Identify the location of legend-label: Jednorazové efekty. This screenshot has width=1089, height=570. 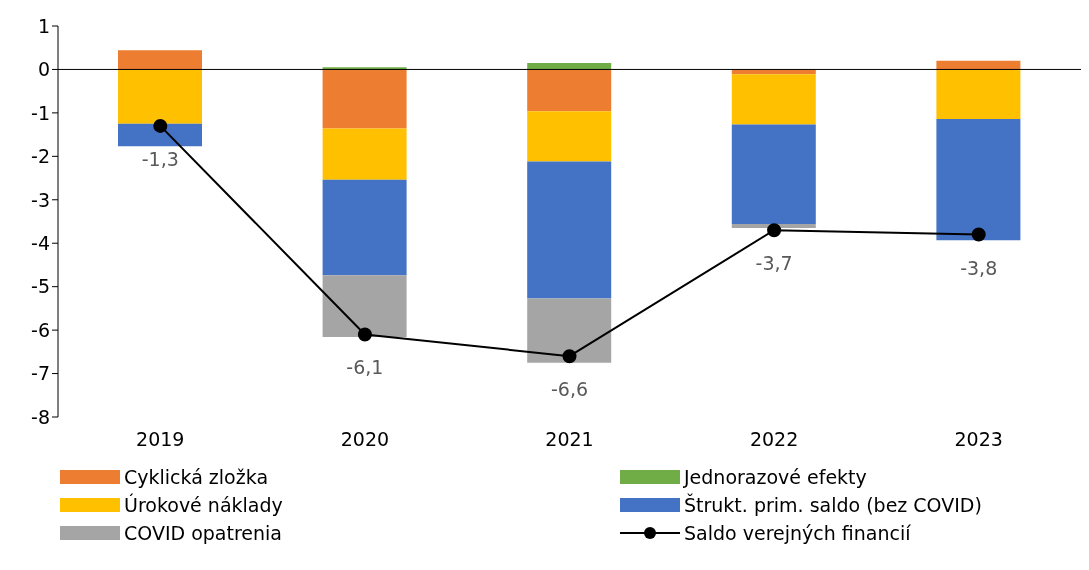
(775, 477).